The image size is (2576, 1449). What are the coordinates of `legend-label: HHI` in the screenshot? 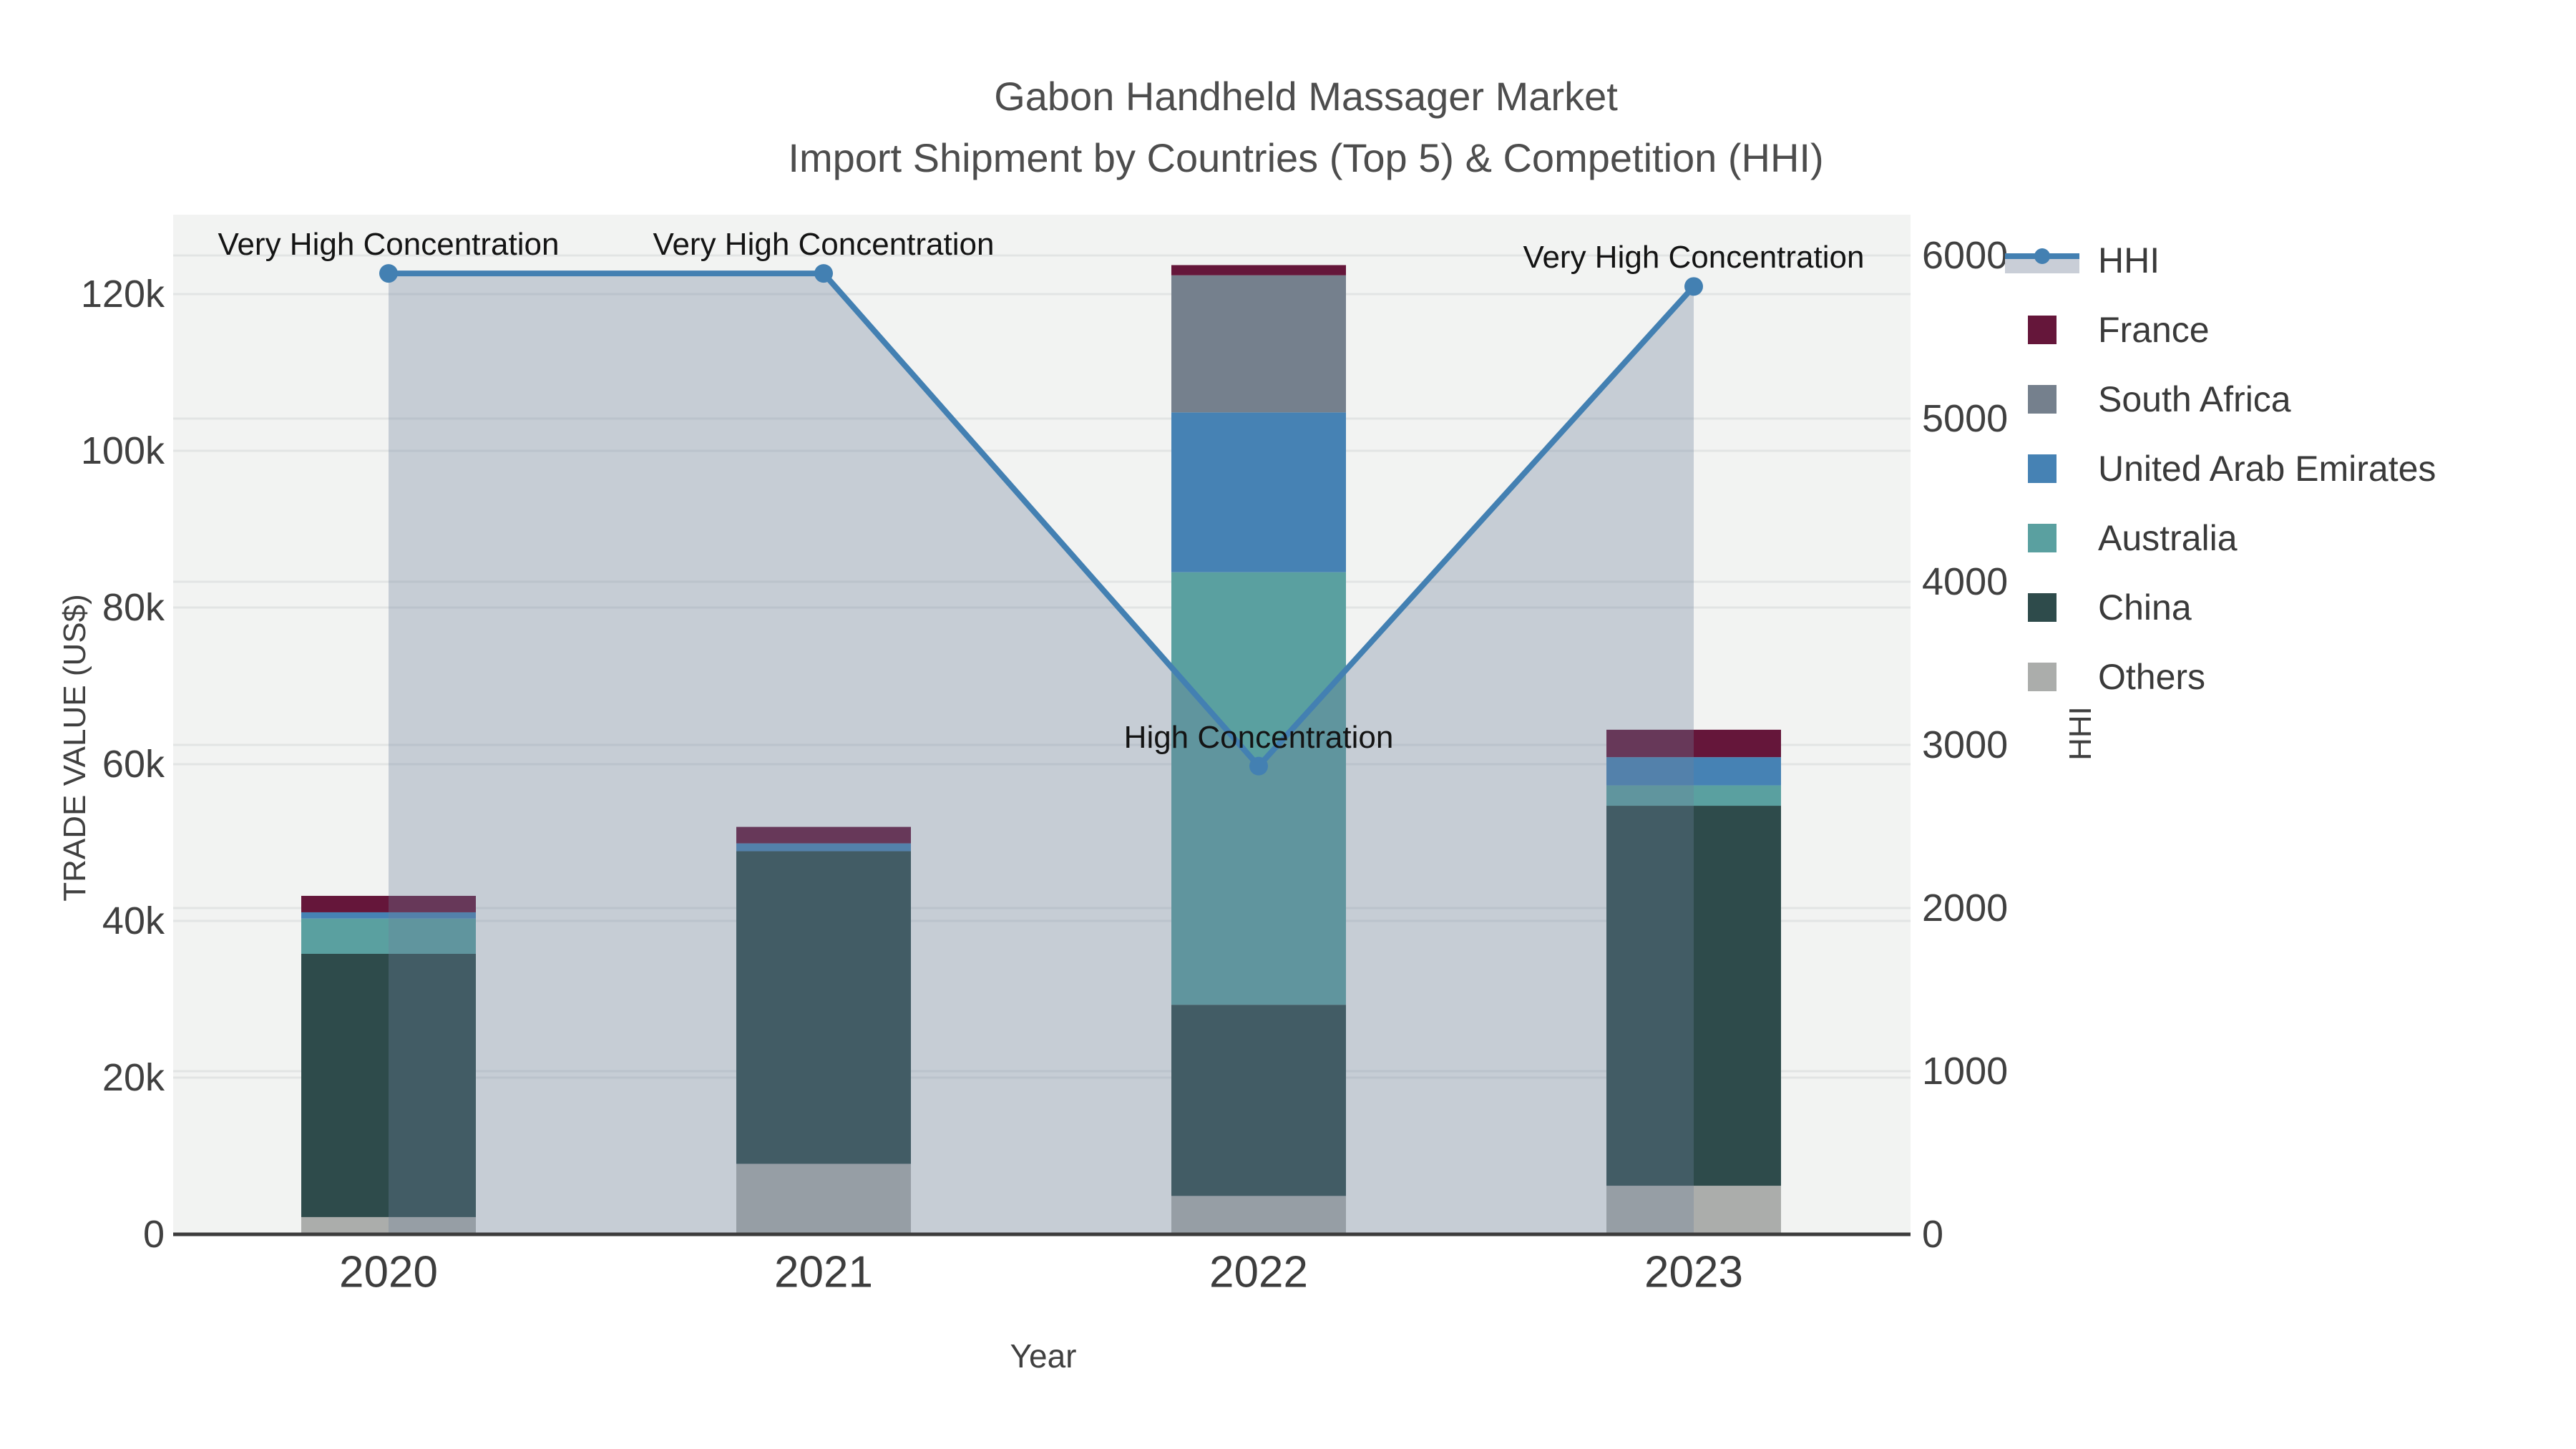 It's located at (2129, 260).